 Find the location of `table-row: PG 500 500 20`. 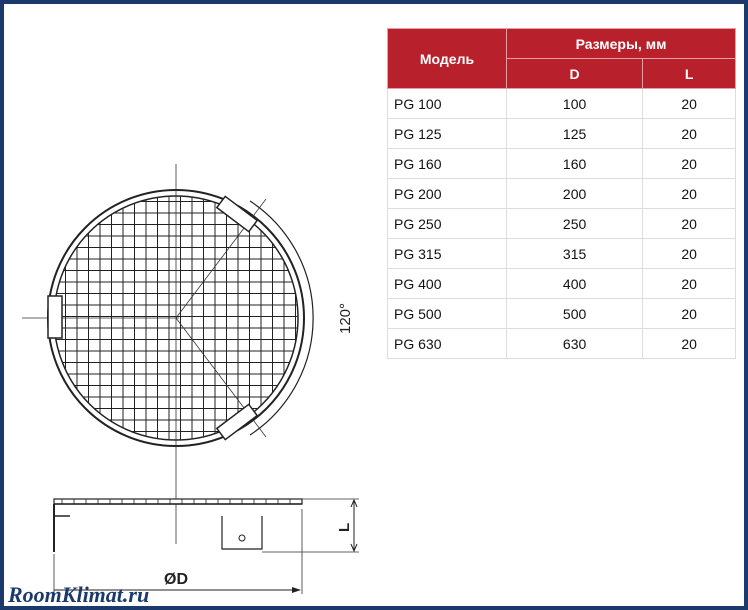

table-row: PG 500 500 20 is located at coordinates (561, 313).